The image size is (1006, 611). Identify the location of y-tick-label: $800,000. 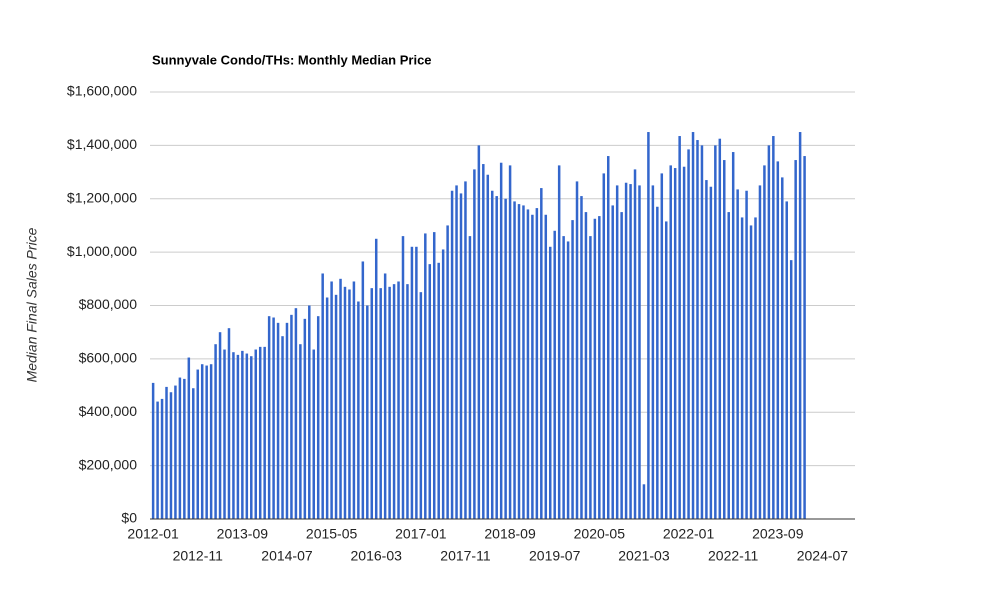
(108, 304).